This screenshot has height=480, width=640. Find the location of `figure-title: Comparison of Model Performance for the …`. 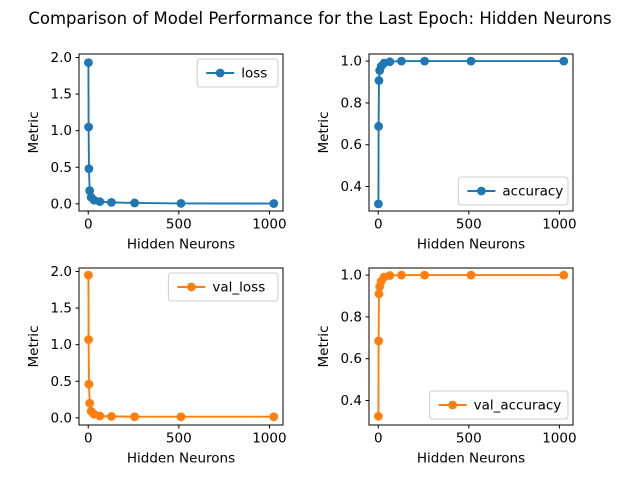

figure-title: Comparison of Model Performance for the … is located at coordinates (320, 18).